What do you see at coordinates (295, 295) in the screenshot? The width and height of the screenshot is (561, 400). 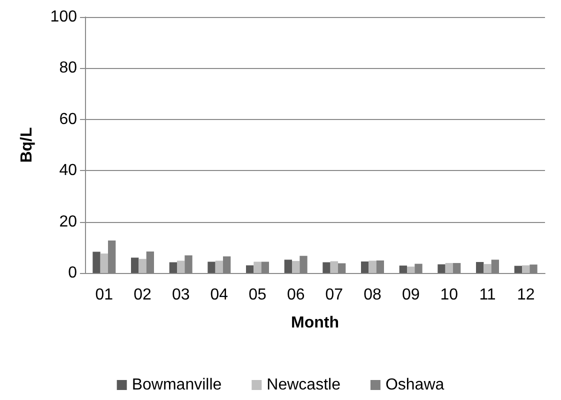 I see `x-tick-label: 06` at bounding box center [295, 295].